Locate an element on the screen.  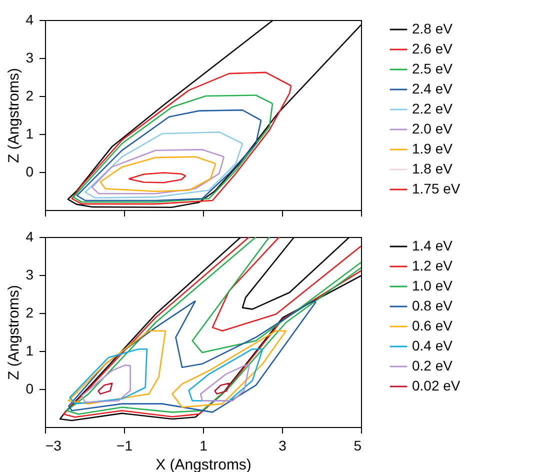
x-tick-label: −3 is located at coordinates (54, 446).